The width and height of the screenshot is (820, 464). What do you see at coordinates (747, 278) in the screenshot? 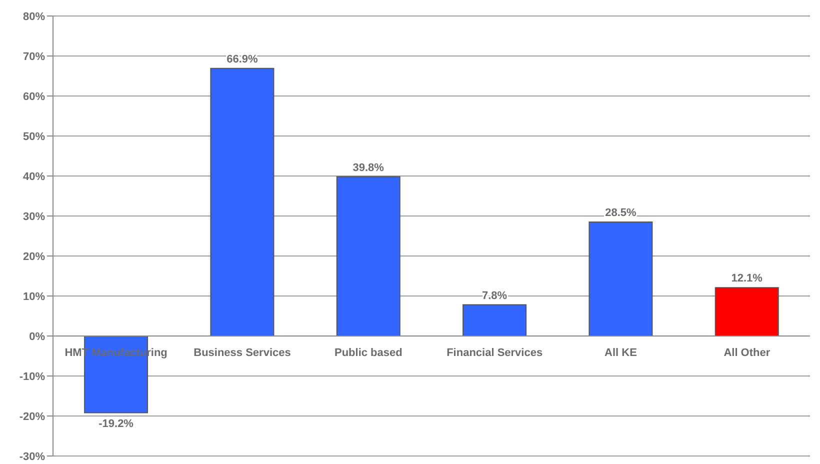
I see `data-label: 12.1%` at bounding box center [747, 278].